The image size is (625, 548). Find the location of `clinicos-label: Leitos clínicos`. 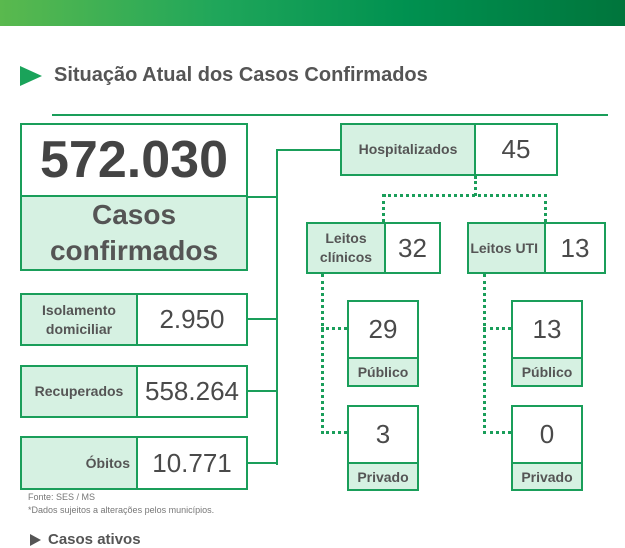

clinicos-label: Leitos clínicos is located at coordinates (347, 248).